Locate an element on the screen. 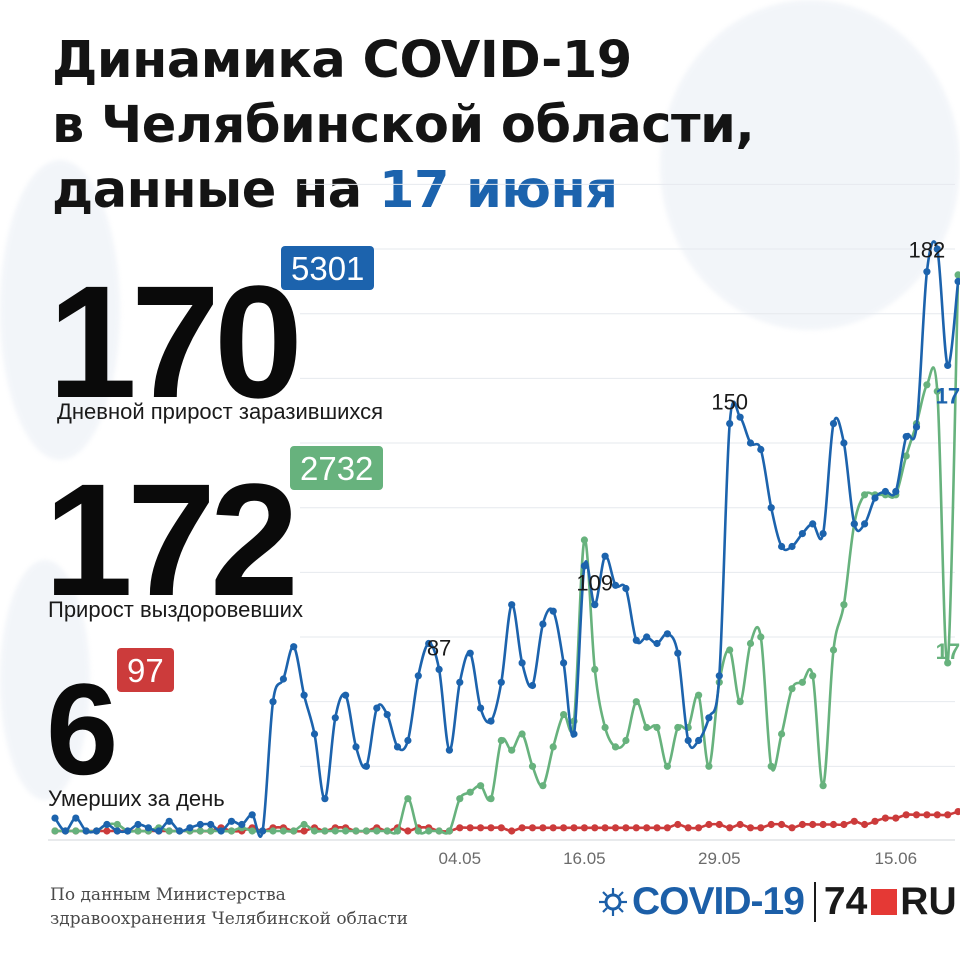 The height and width of the screenshot is (960, 960). logo-74-text: 74 is located at coordinates (845, 901).